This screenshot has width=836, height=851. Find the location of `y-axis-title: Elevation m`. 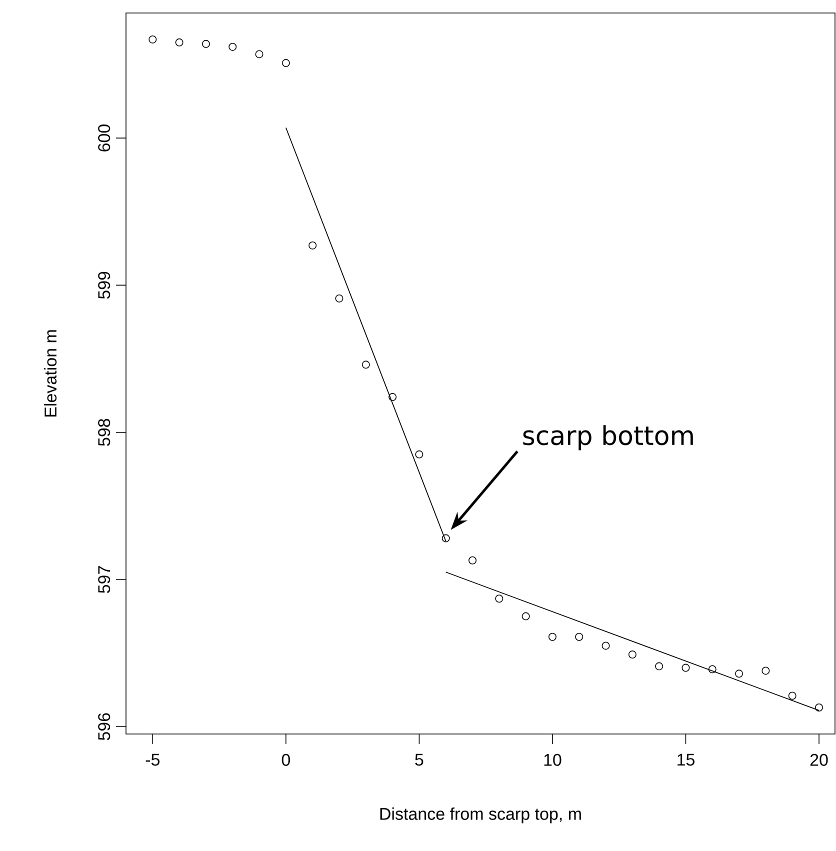

y-axis-title: Elevation m is located at coordinates (50, 373).